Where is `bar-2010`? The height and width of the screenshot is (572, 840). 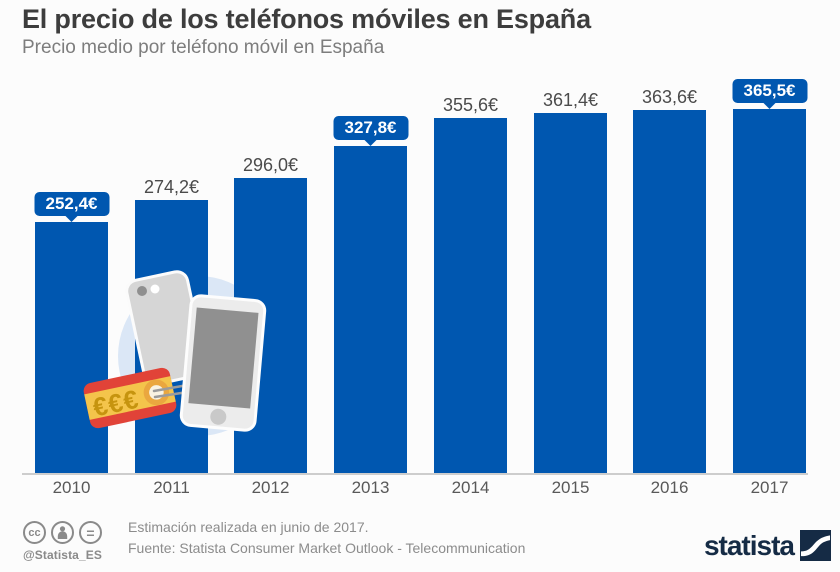 bar-2010 is located at coordinates (71, 347).